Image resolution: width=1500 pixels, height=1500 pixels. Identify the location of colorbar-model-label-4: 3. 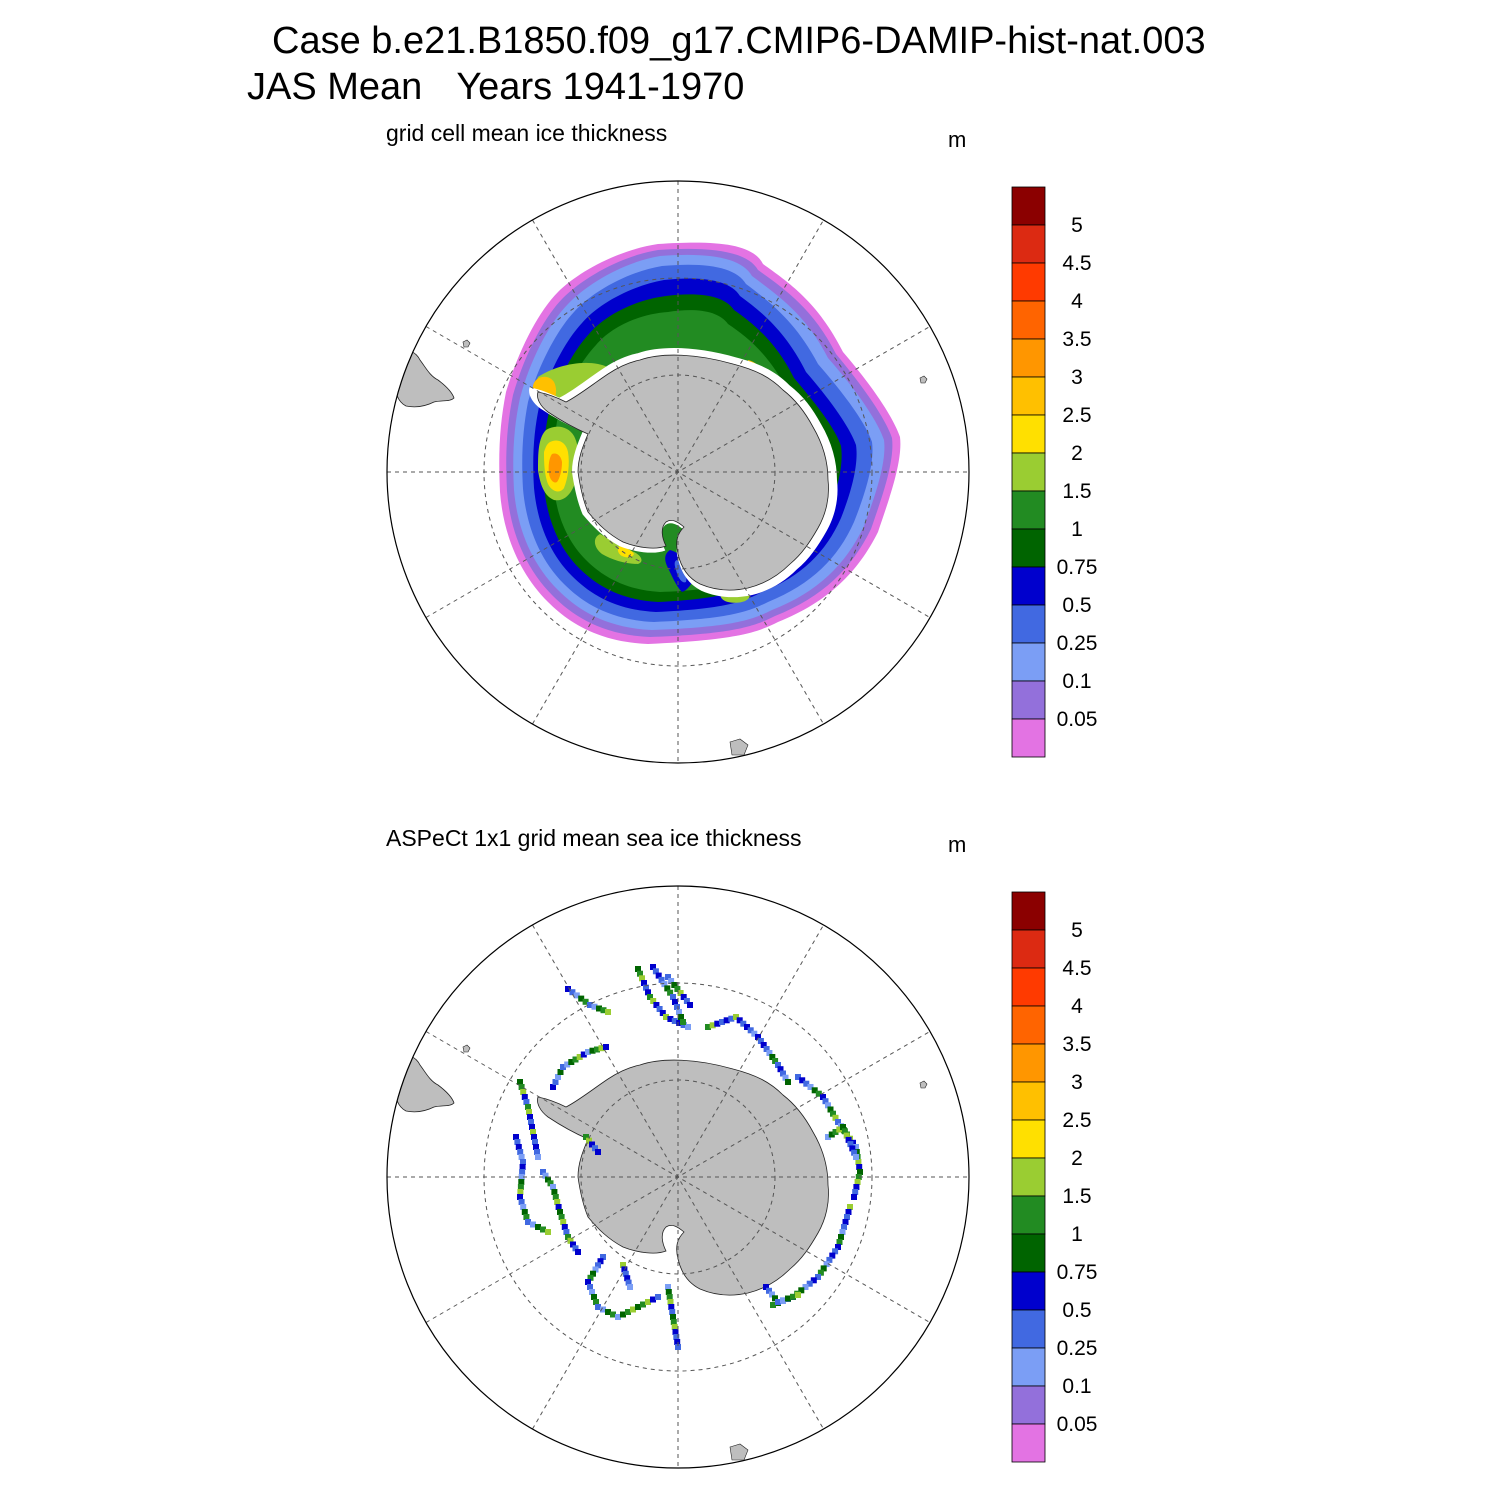
(1077, 377).